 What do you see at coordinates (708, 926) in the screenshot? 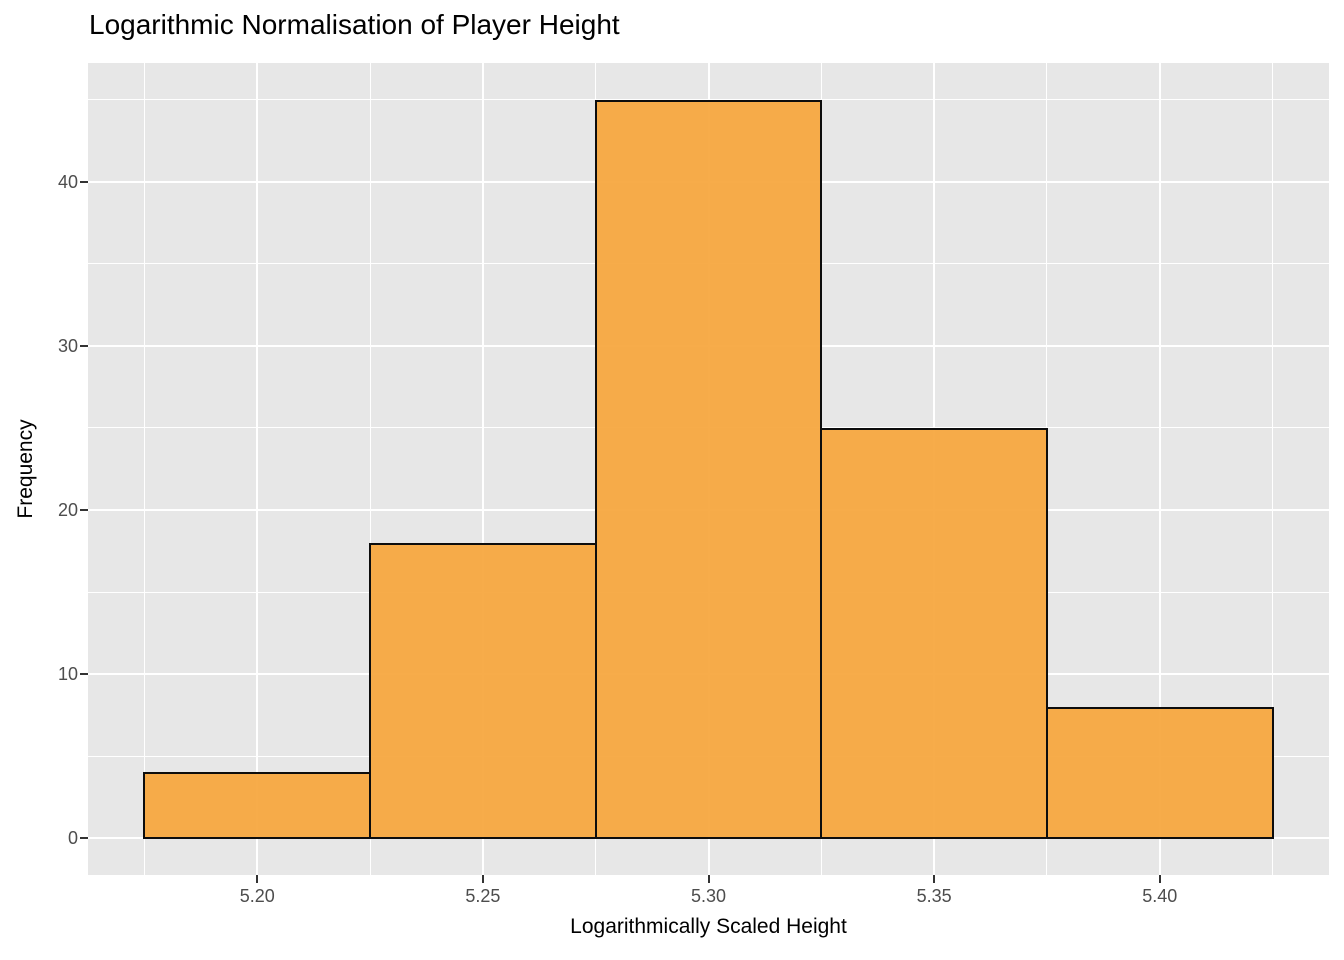
I see `x-axis-title: Logarithmically Scaled Height` at bounding box center [708, 926].